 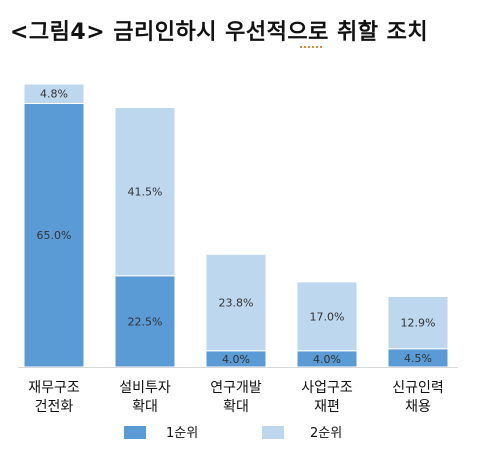 I want to click on category-label-0-line0: 재무구조, so click(x=54, y=388).